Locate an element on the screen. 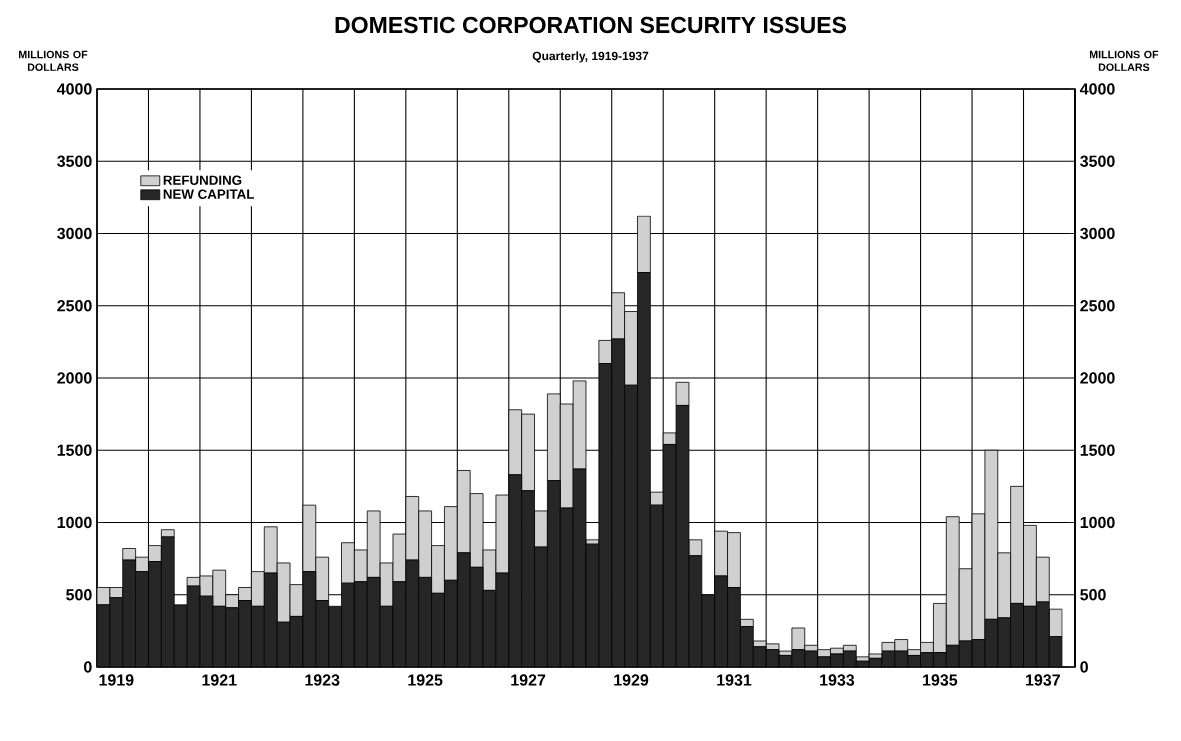  y-tick-label: 0 is located at coordinates (88, 667).